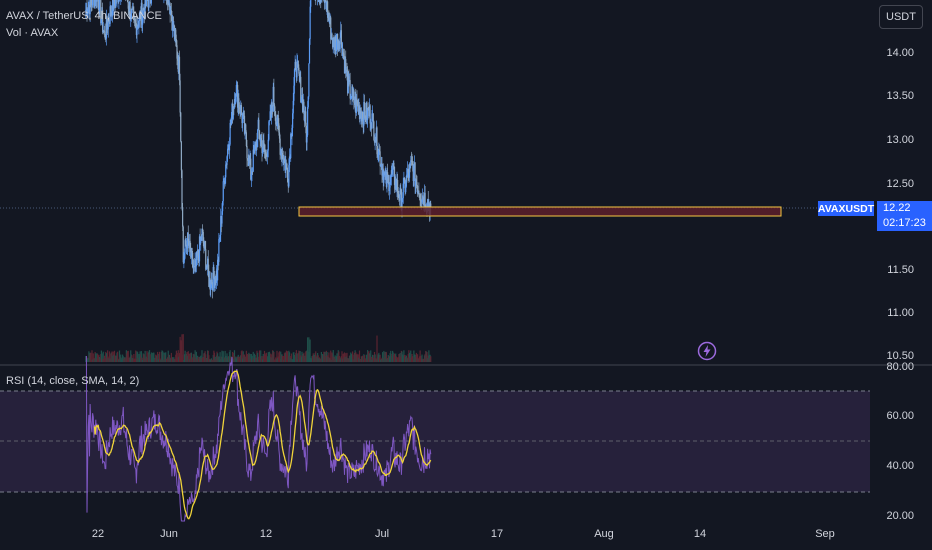  Describe the element at coordinates (540, 211) in the screenshot. I see `support-zone` at that location.